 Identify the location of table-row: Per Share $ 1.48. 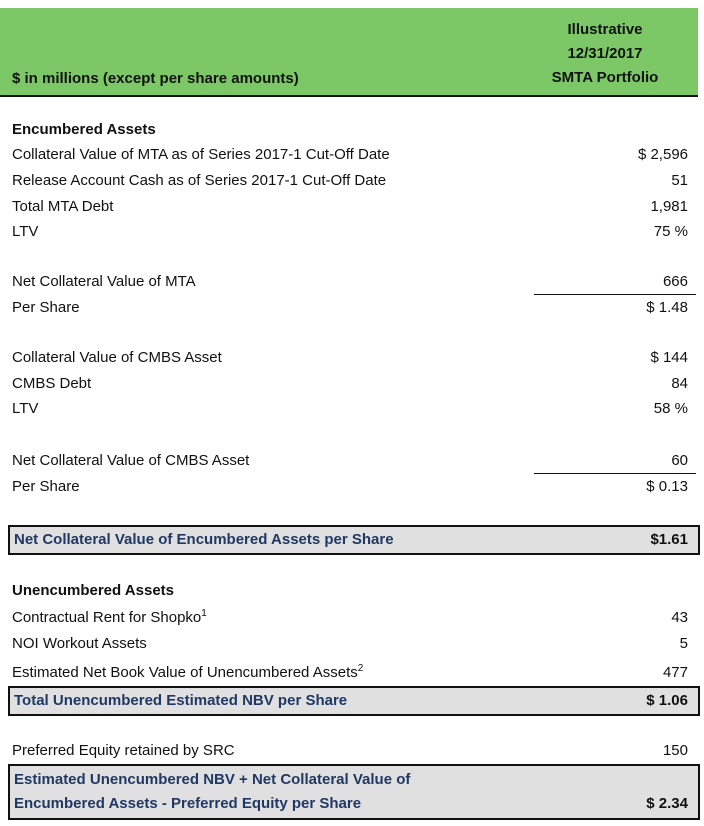
(355, 308).